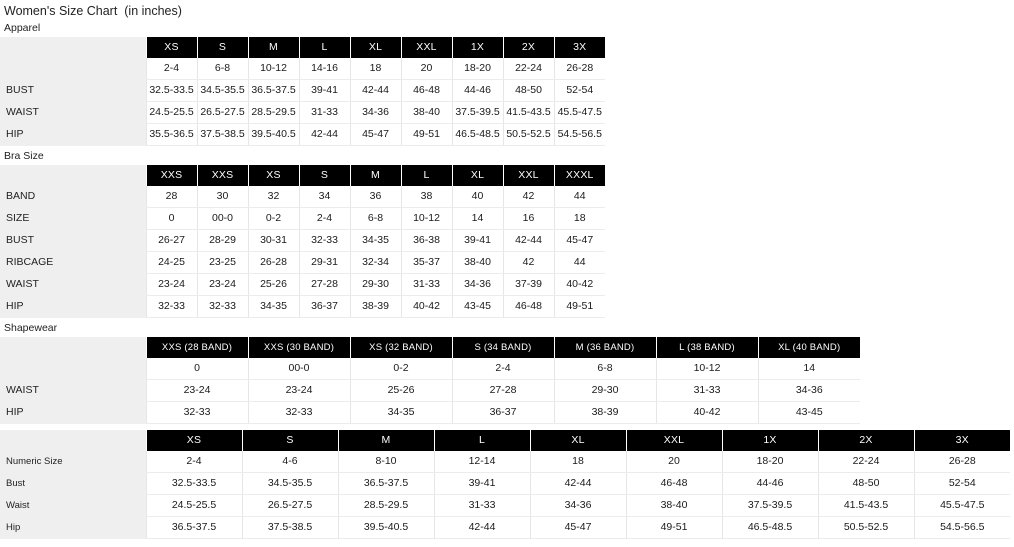 This screenshot has width=1014, height=547. I want to click on table-row: SIZE 0 00-0 0-2 2-4 6-8 10-12 14 16 18, so click(302, 218).